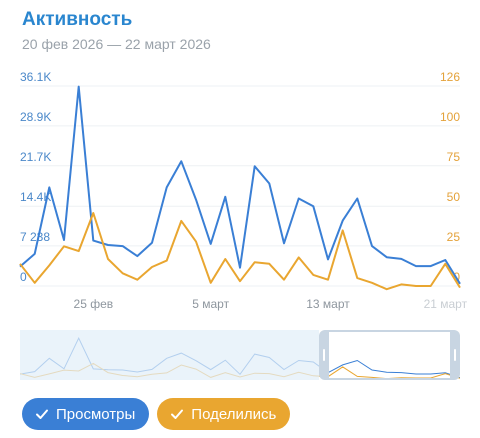 The height and width of the screenshot is (438, 480). Describe the element at coordinates (94, 304) in the screenshot. I see `x-tick-label: 25 фев` at that location.